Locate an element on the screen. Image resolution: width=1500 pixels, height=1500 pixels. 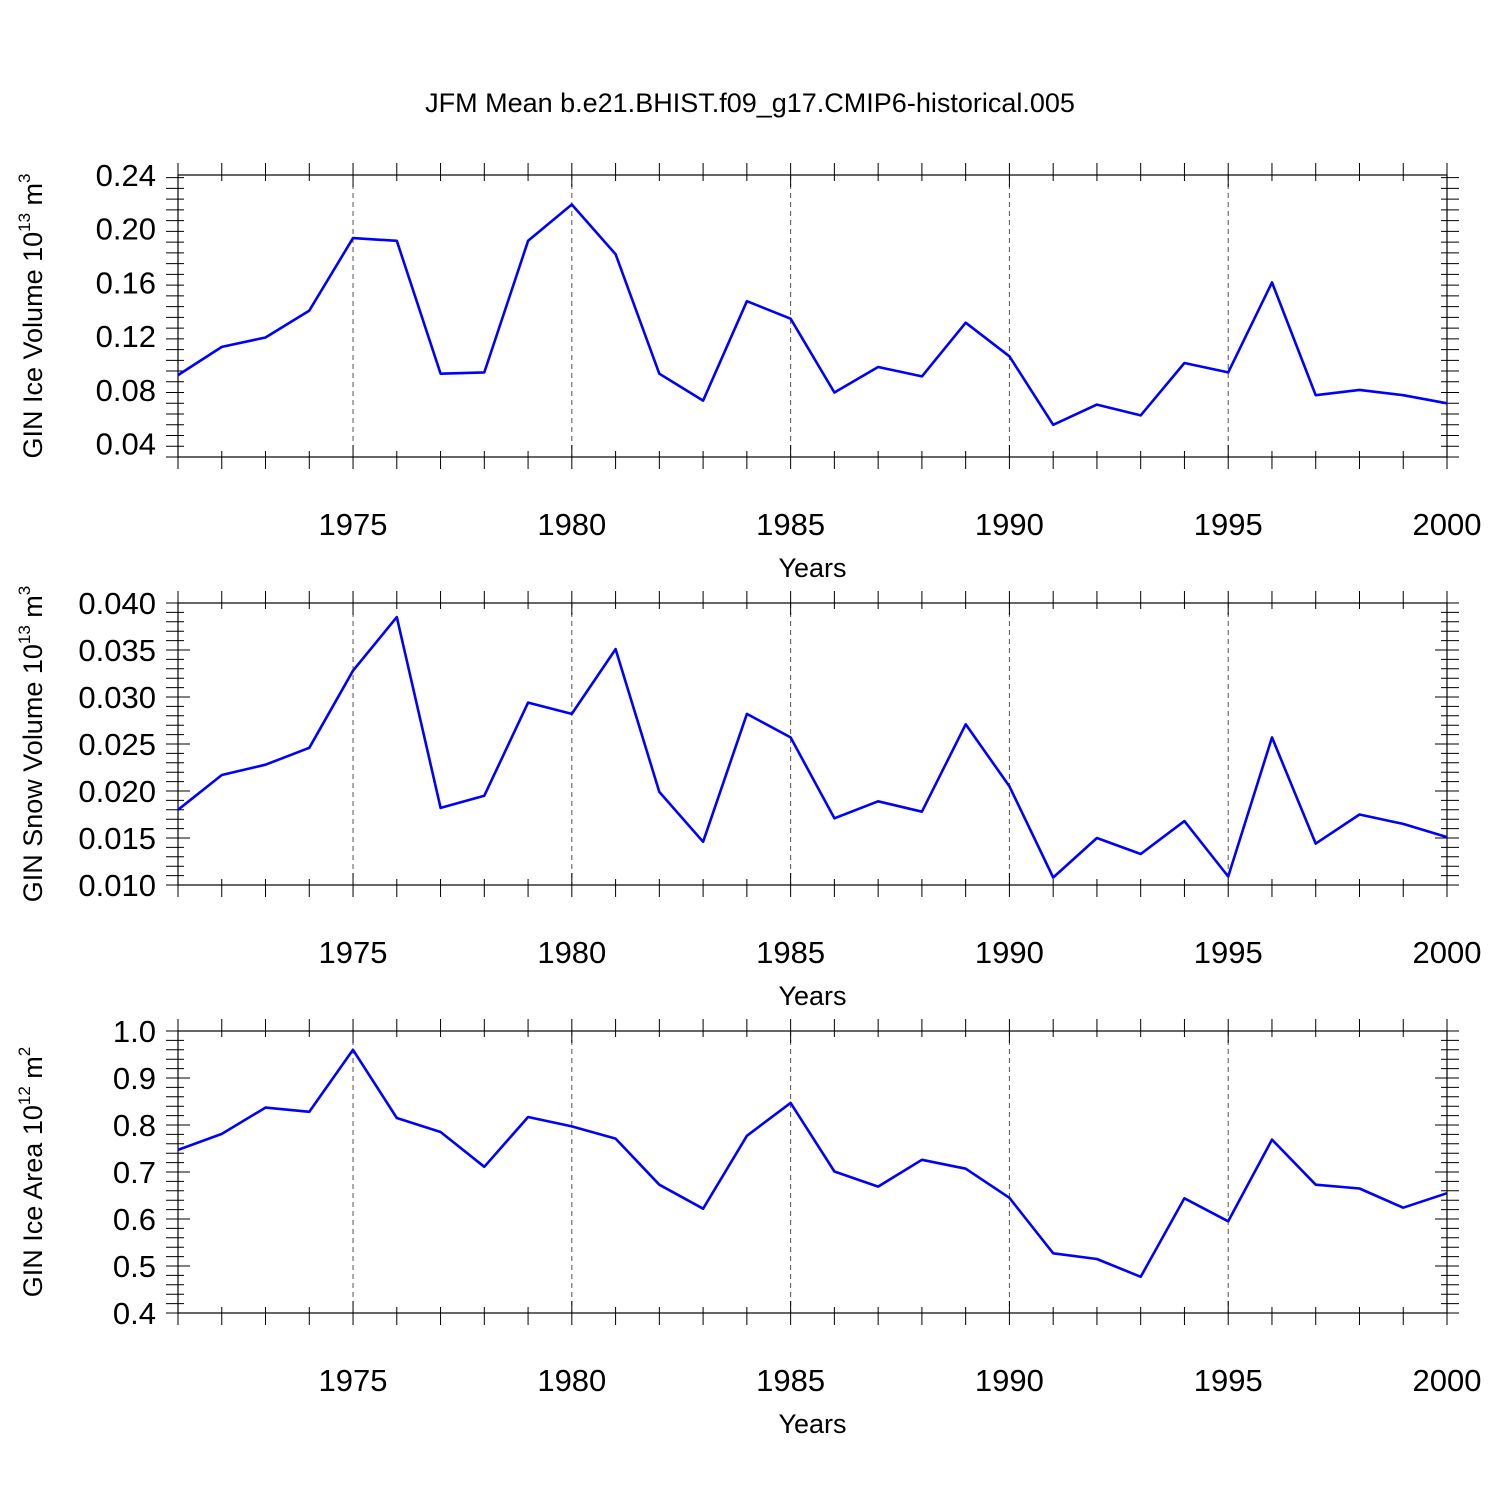
y-tick-label: 0.12 is located at coordinates (126, 336).